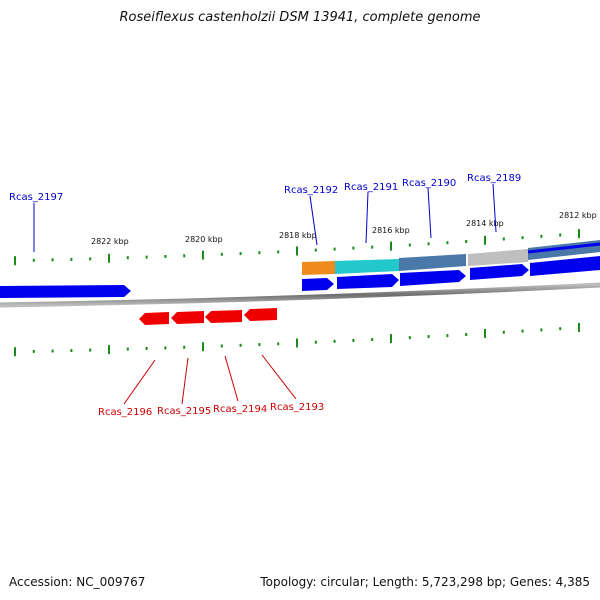 This screenshot has height=600, width=600. What do you see at coordinates (578, 215) in the screenshot?
I see `tick-label-2812: 2812 kbp` at bounding box center [578, 215].